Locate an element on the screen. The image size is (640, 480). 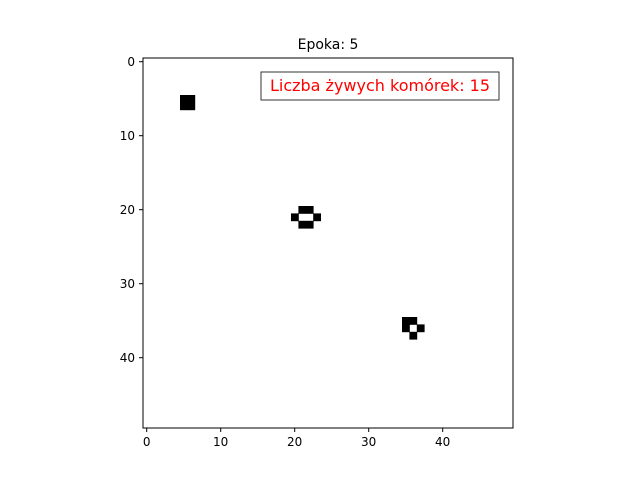
y-axis: 0 10 20 30 40 is located at coordinates (131, 210).